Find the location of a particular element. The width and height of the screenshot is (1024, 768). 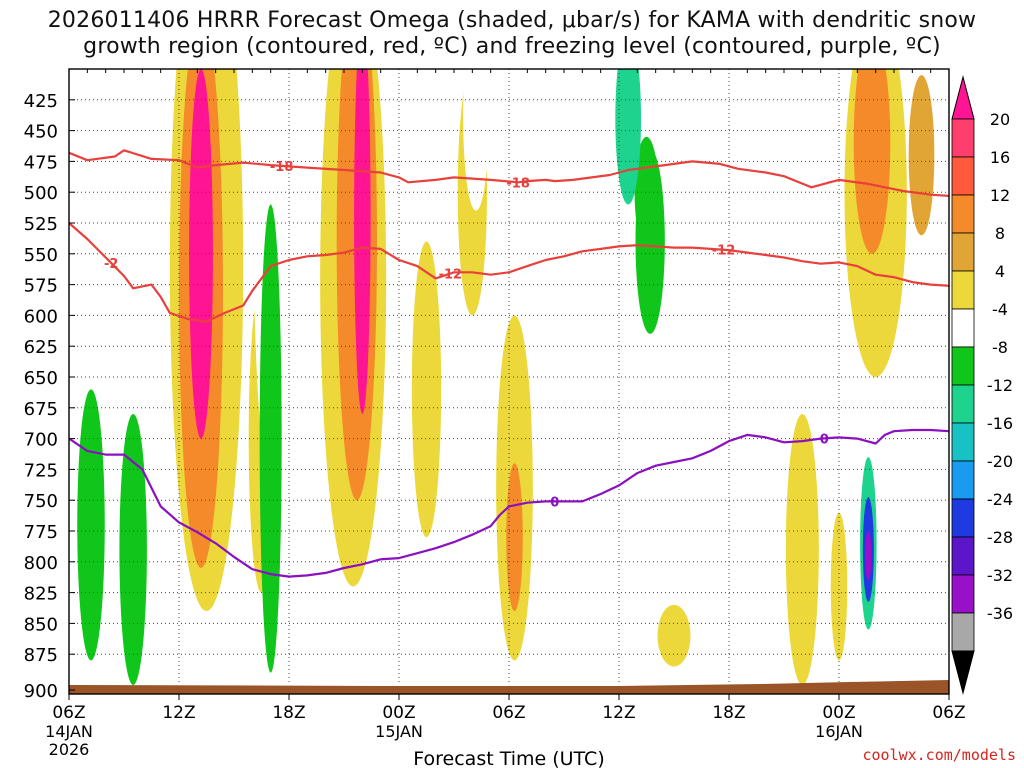

colorbar-bottom-arrow is located at coordinates (963, 672).